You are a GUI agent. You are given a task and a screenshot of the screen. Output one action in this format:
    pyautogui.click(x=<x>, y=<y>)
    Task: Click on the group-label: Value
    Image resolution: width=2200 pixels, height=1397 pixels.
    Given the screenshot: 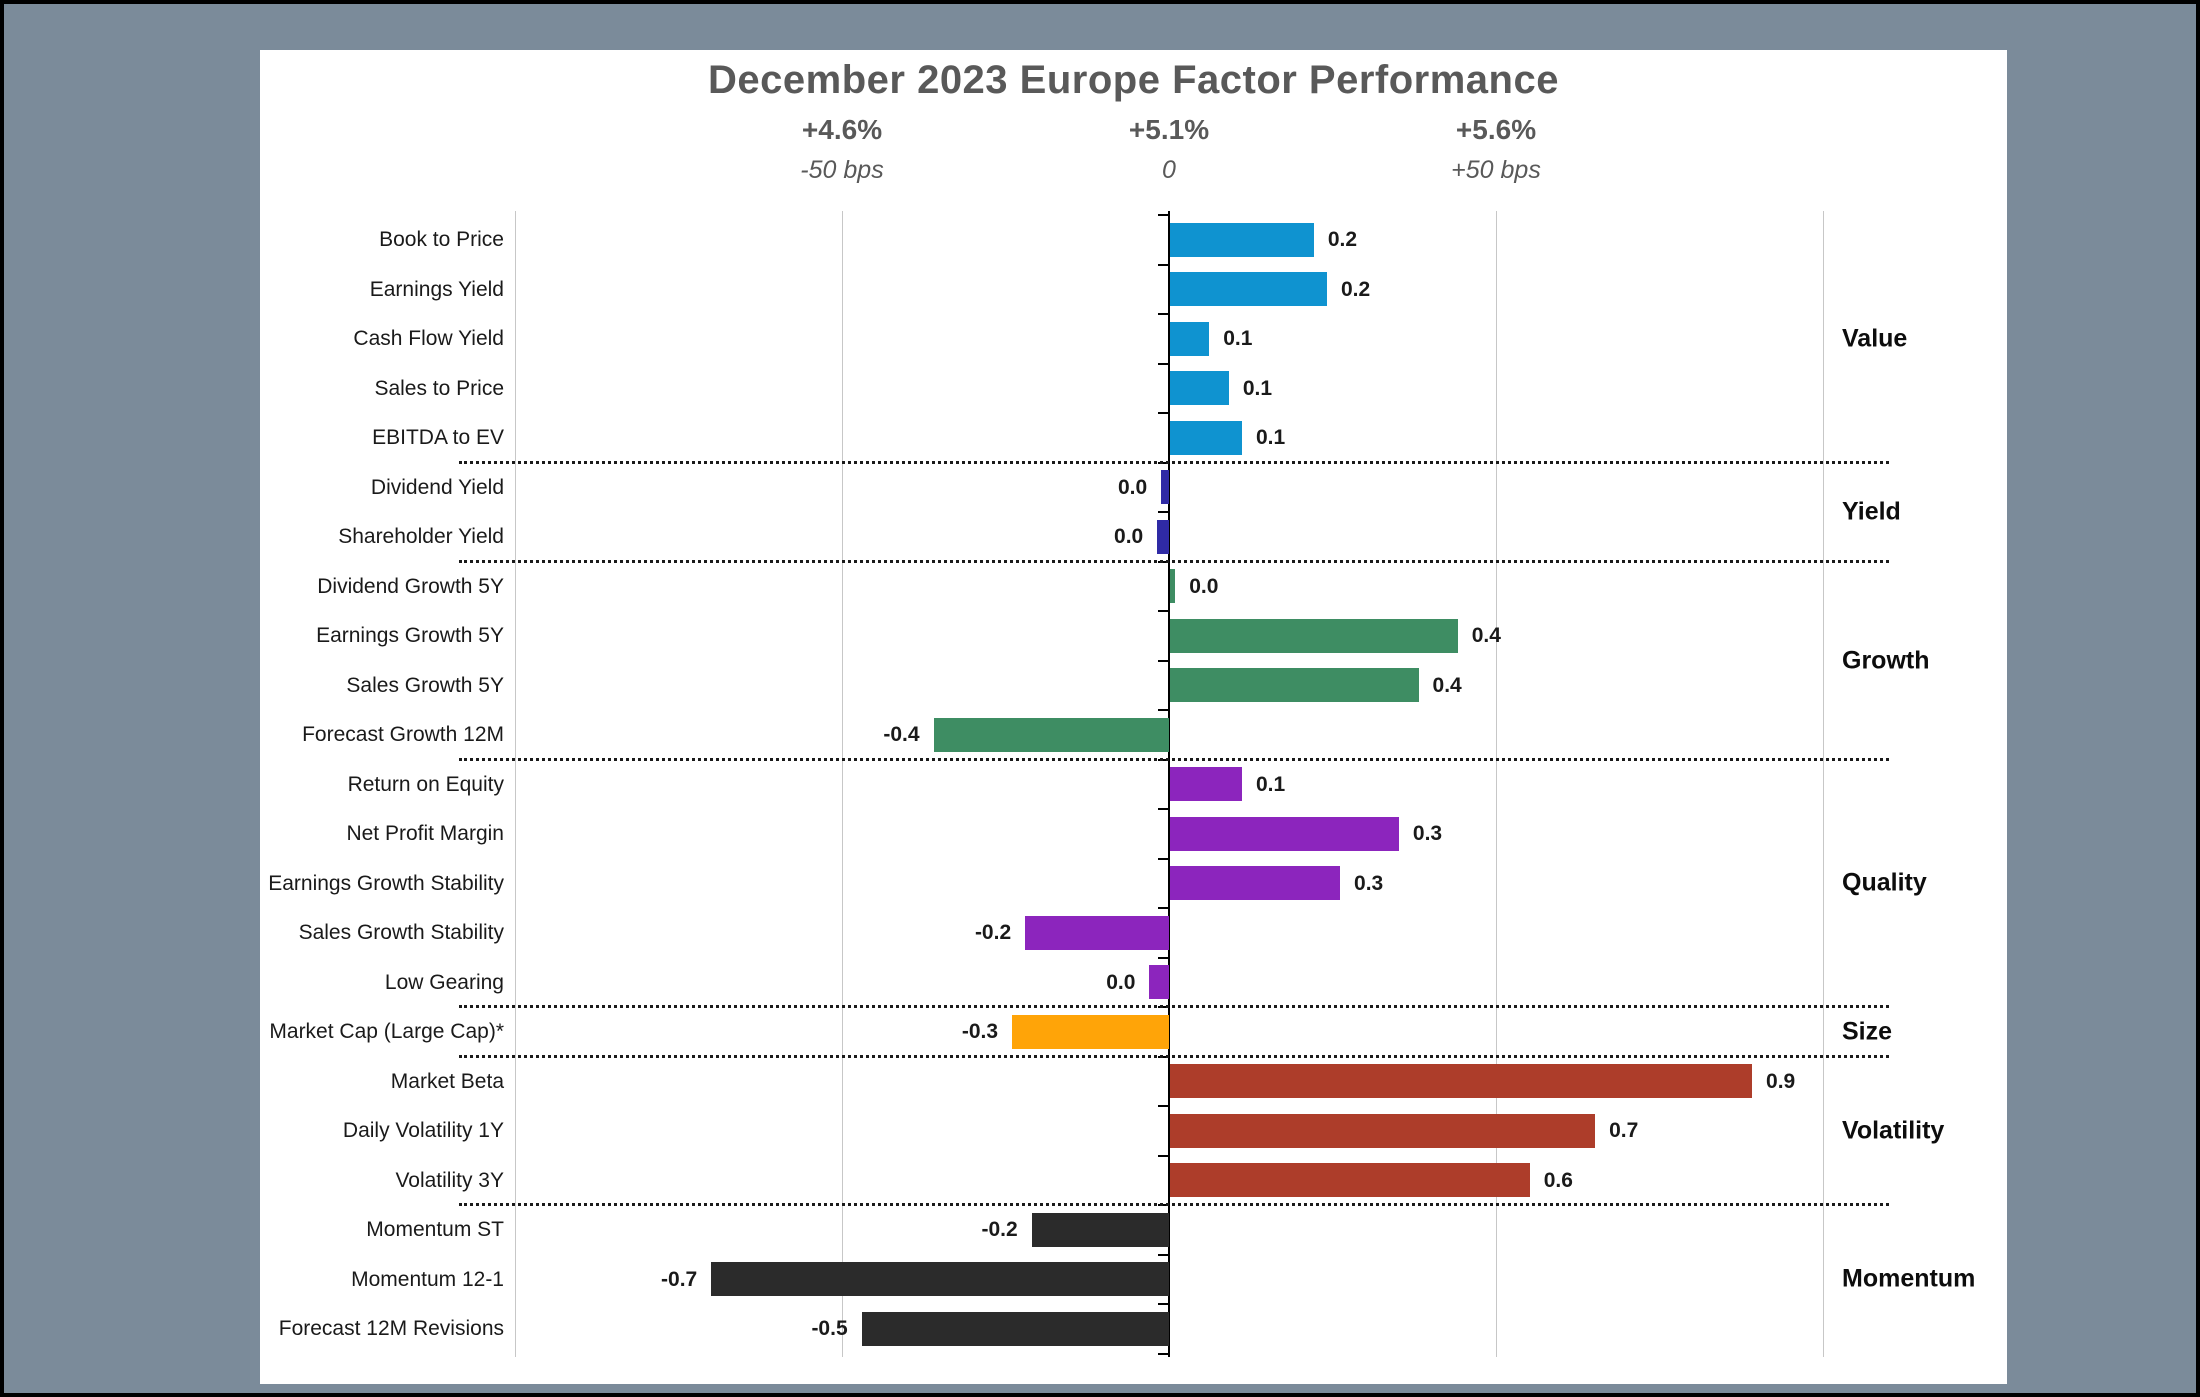 What is the action you would take?
    pyautogui.click(x=1875, y=338)
    